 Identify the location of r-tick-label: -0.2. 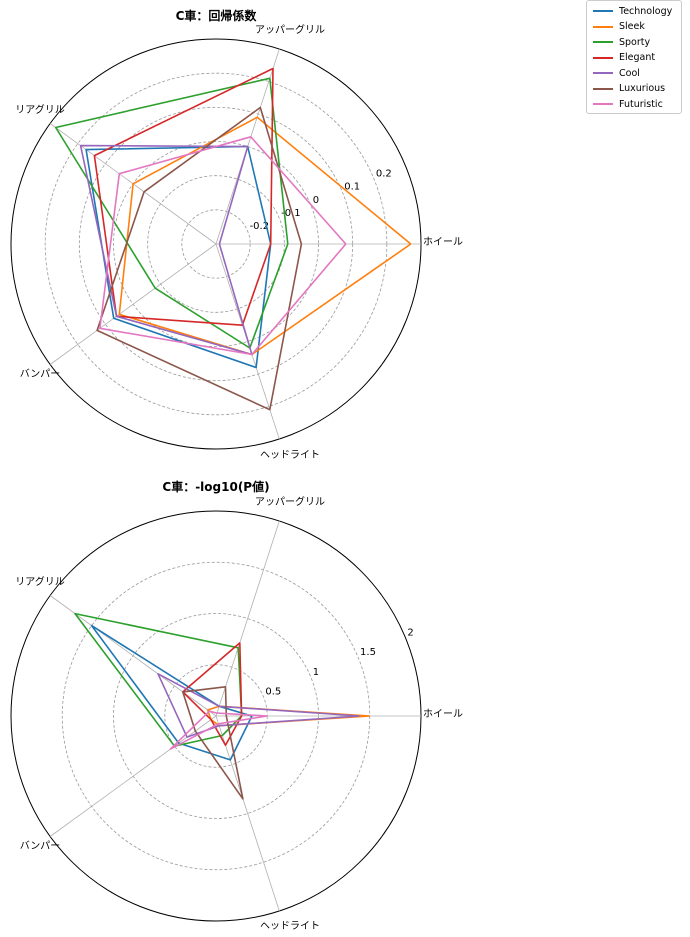
(260, 226).